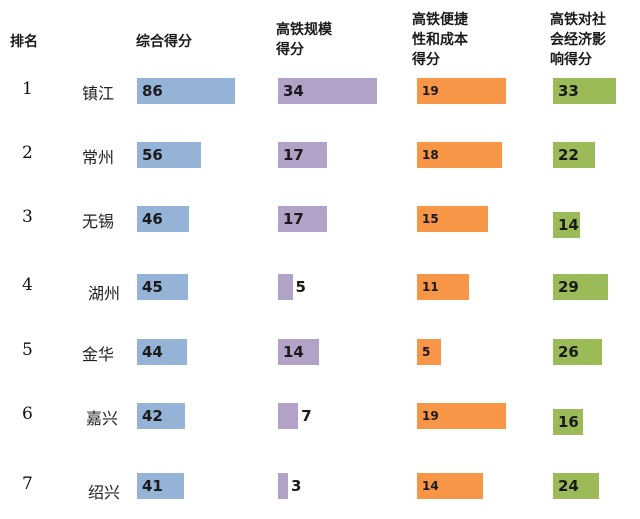 Image resolution: width=640 pixels, height=519 pixels. Describe the element at coordinates (27, 217) in the screenshot. I see `rank-3: 3` at that location.